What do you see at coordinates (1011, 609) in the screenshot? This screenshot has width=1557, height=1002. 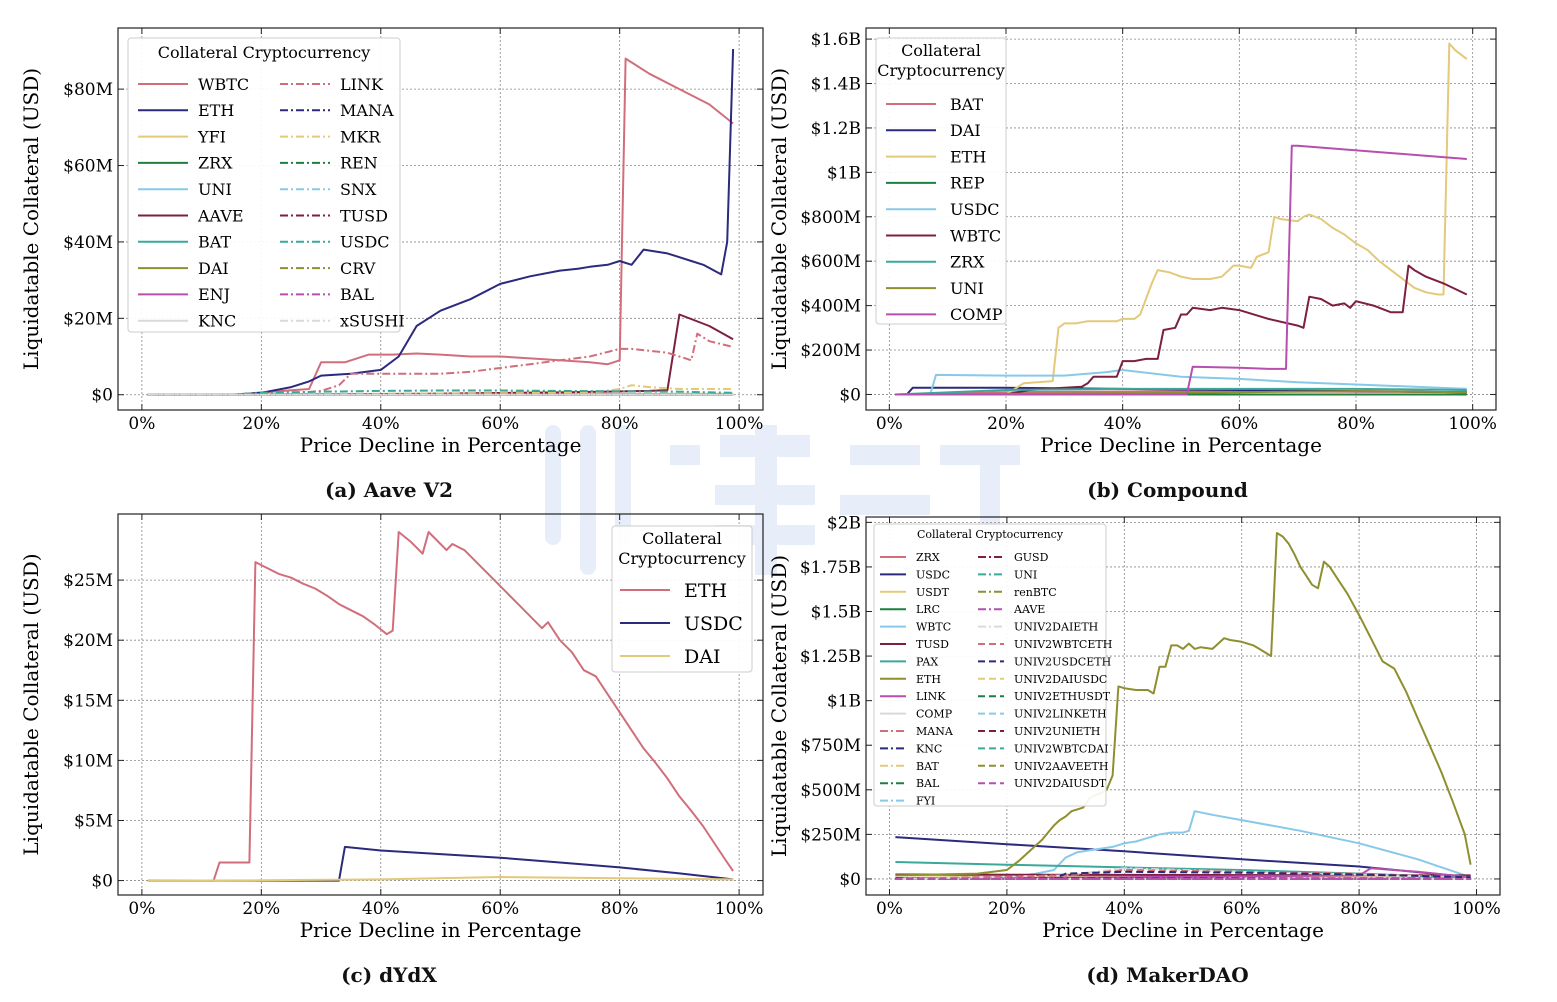 I see `legend-item-aave: AAVE` at bounding box center [1011, 609].